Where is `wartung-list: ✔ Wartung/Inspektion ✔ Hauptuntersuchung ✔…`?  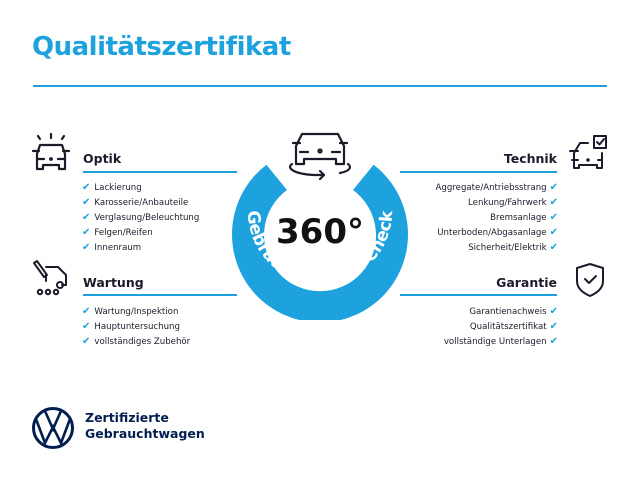 wartung-list: ✔ Wartung/Inspektion ✔ Hauptuntersuchung ✔… is located at coordinates (136, 326).